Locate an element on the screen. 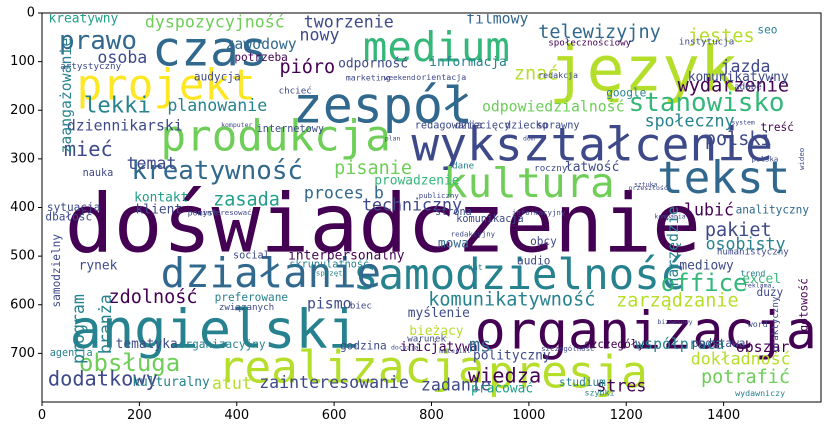 The image size is (831, 436). word-156: przeszłość is located at coordinates (648, 188).